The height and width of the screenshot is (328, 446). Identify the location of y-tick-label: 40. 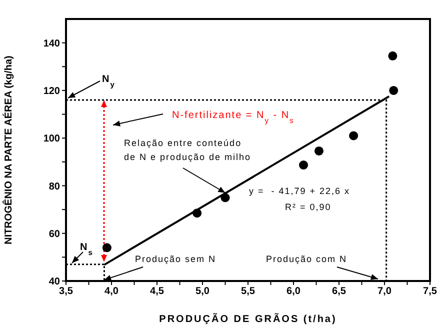
(54, 282).